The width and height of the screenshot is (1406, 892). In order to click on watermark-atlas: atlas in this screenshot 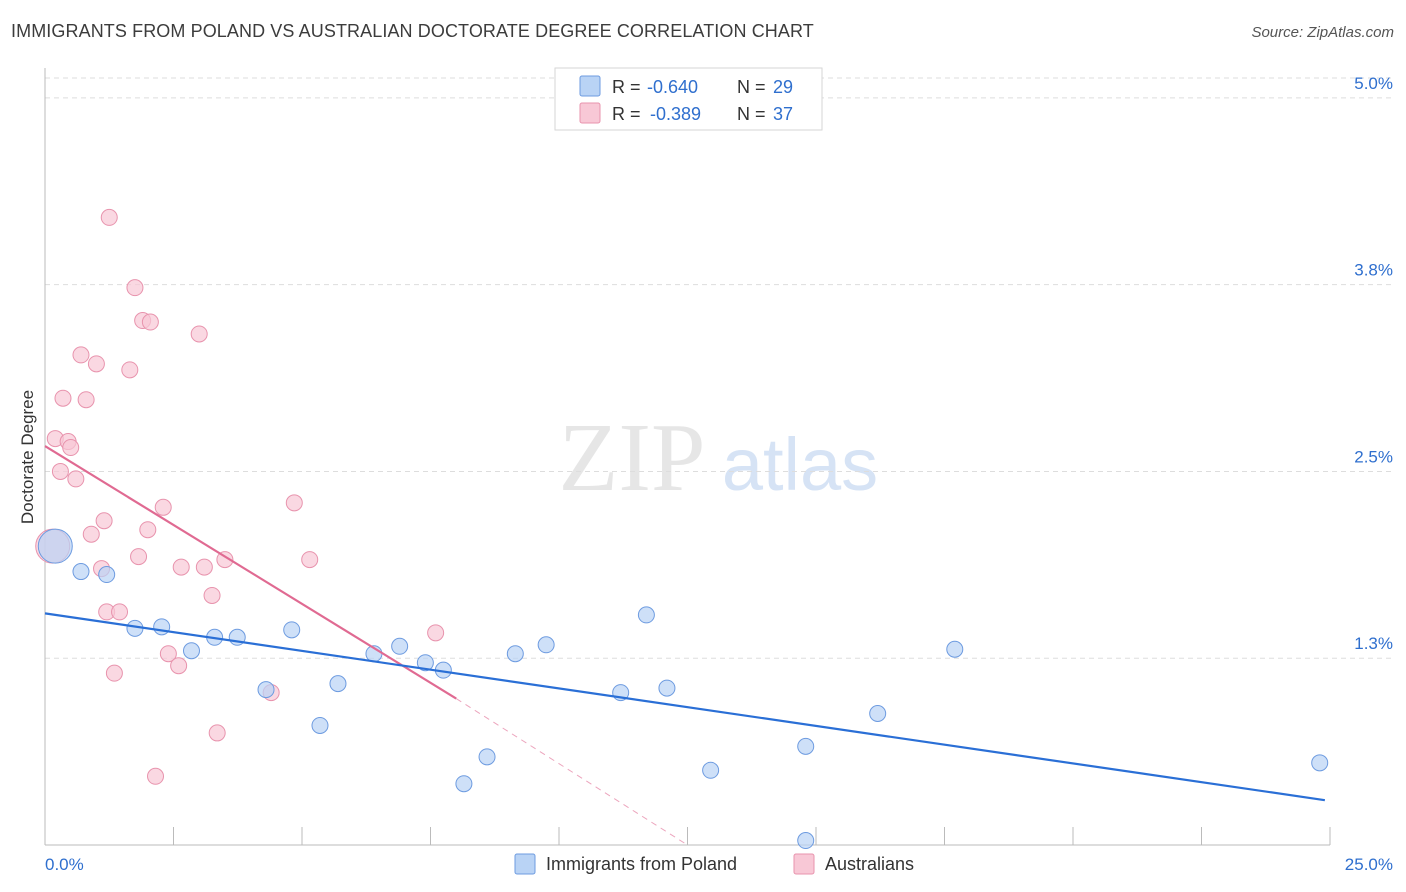, I will do `click(800, 464)`.